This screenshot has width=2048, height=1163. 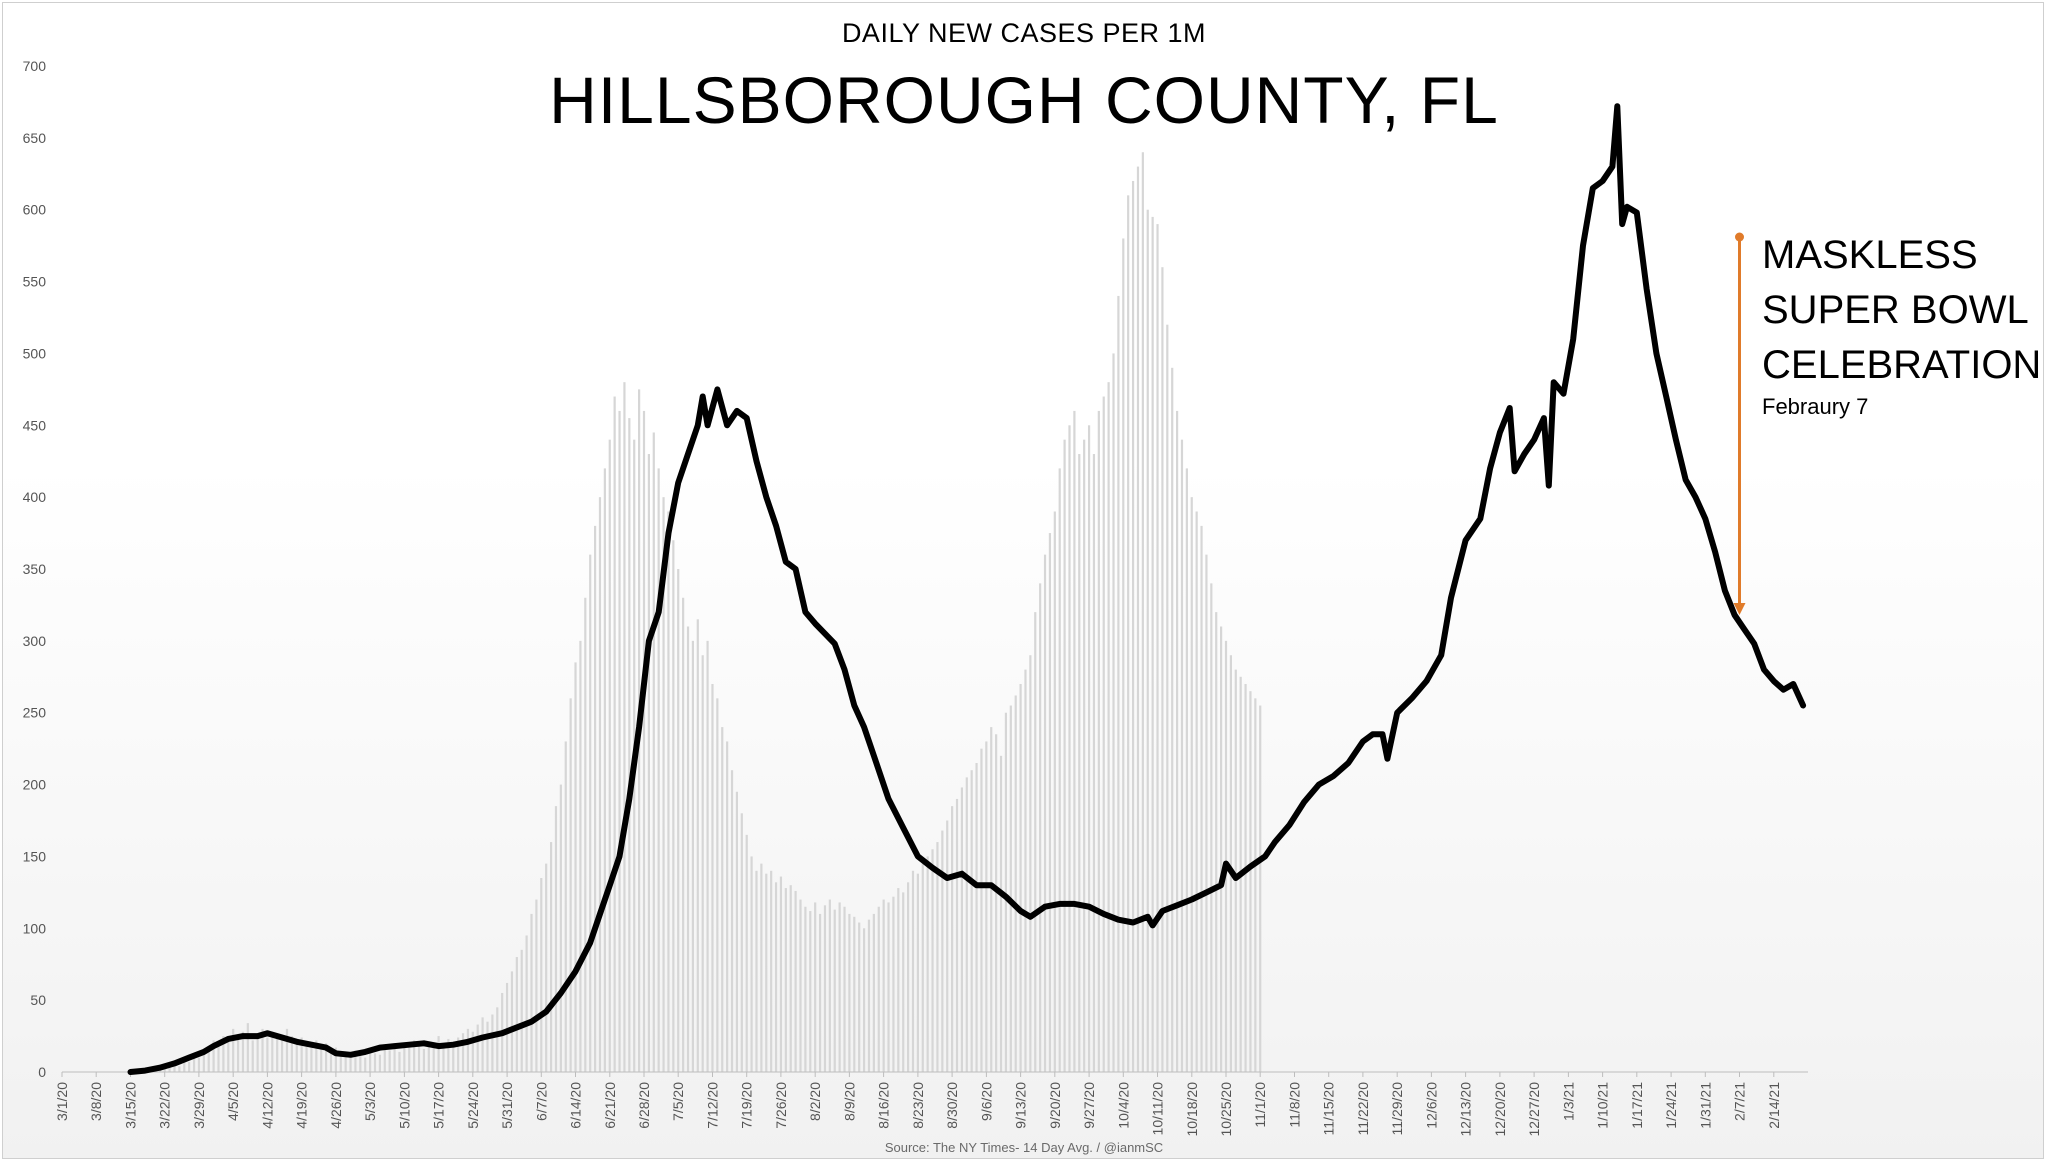 I want to click on annotation-text: MASKLESS SUPER BOWL CELEBRATION, so click(x=1902, y=310).